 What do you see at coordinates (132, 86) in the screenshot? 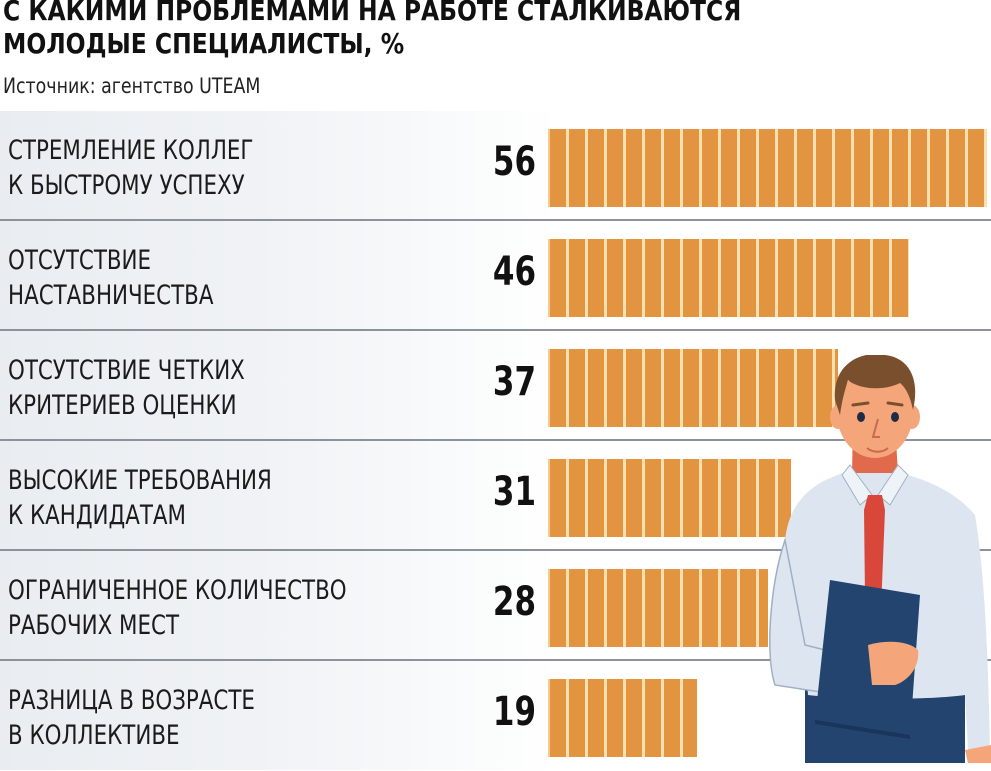
I see `chart-source: Источник: агентство UTEAM` at bounding box center [132, 86].